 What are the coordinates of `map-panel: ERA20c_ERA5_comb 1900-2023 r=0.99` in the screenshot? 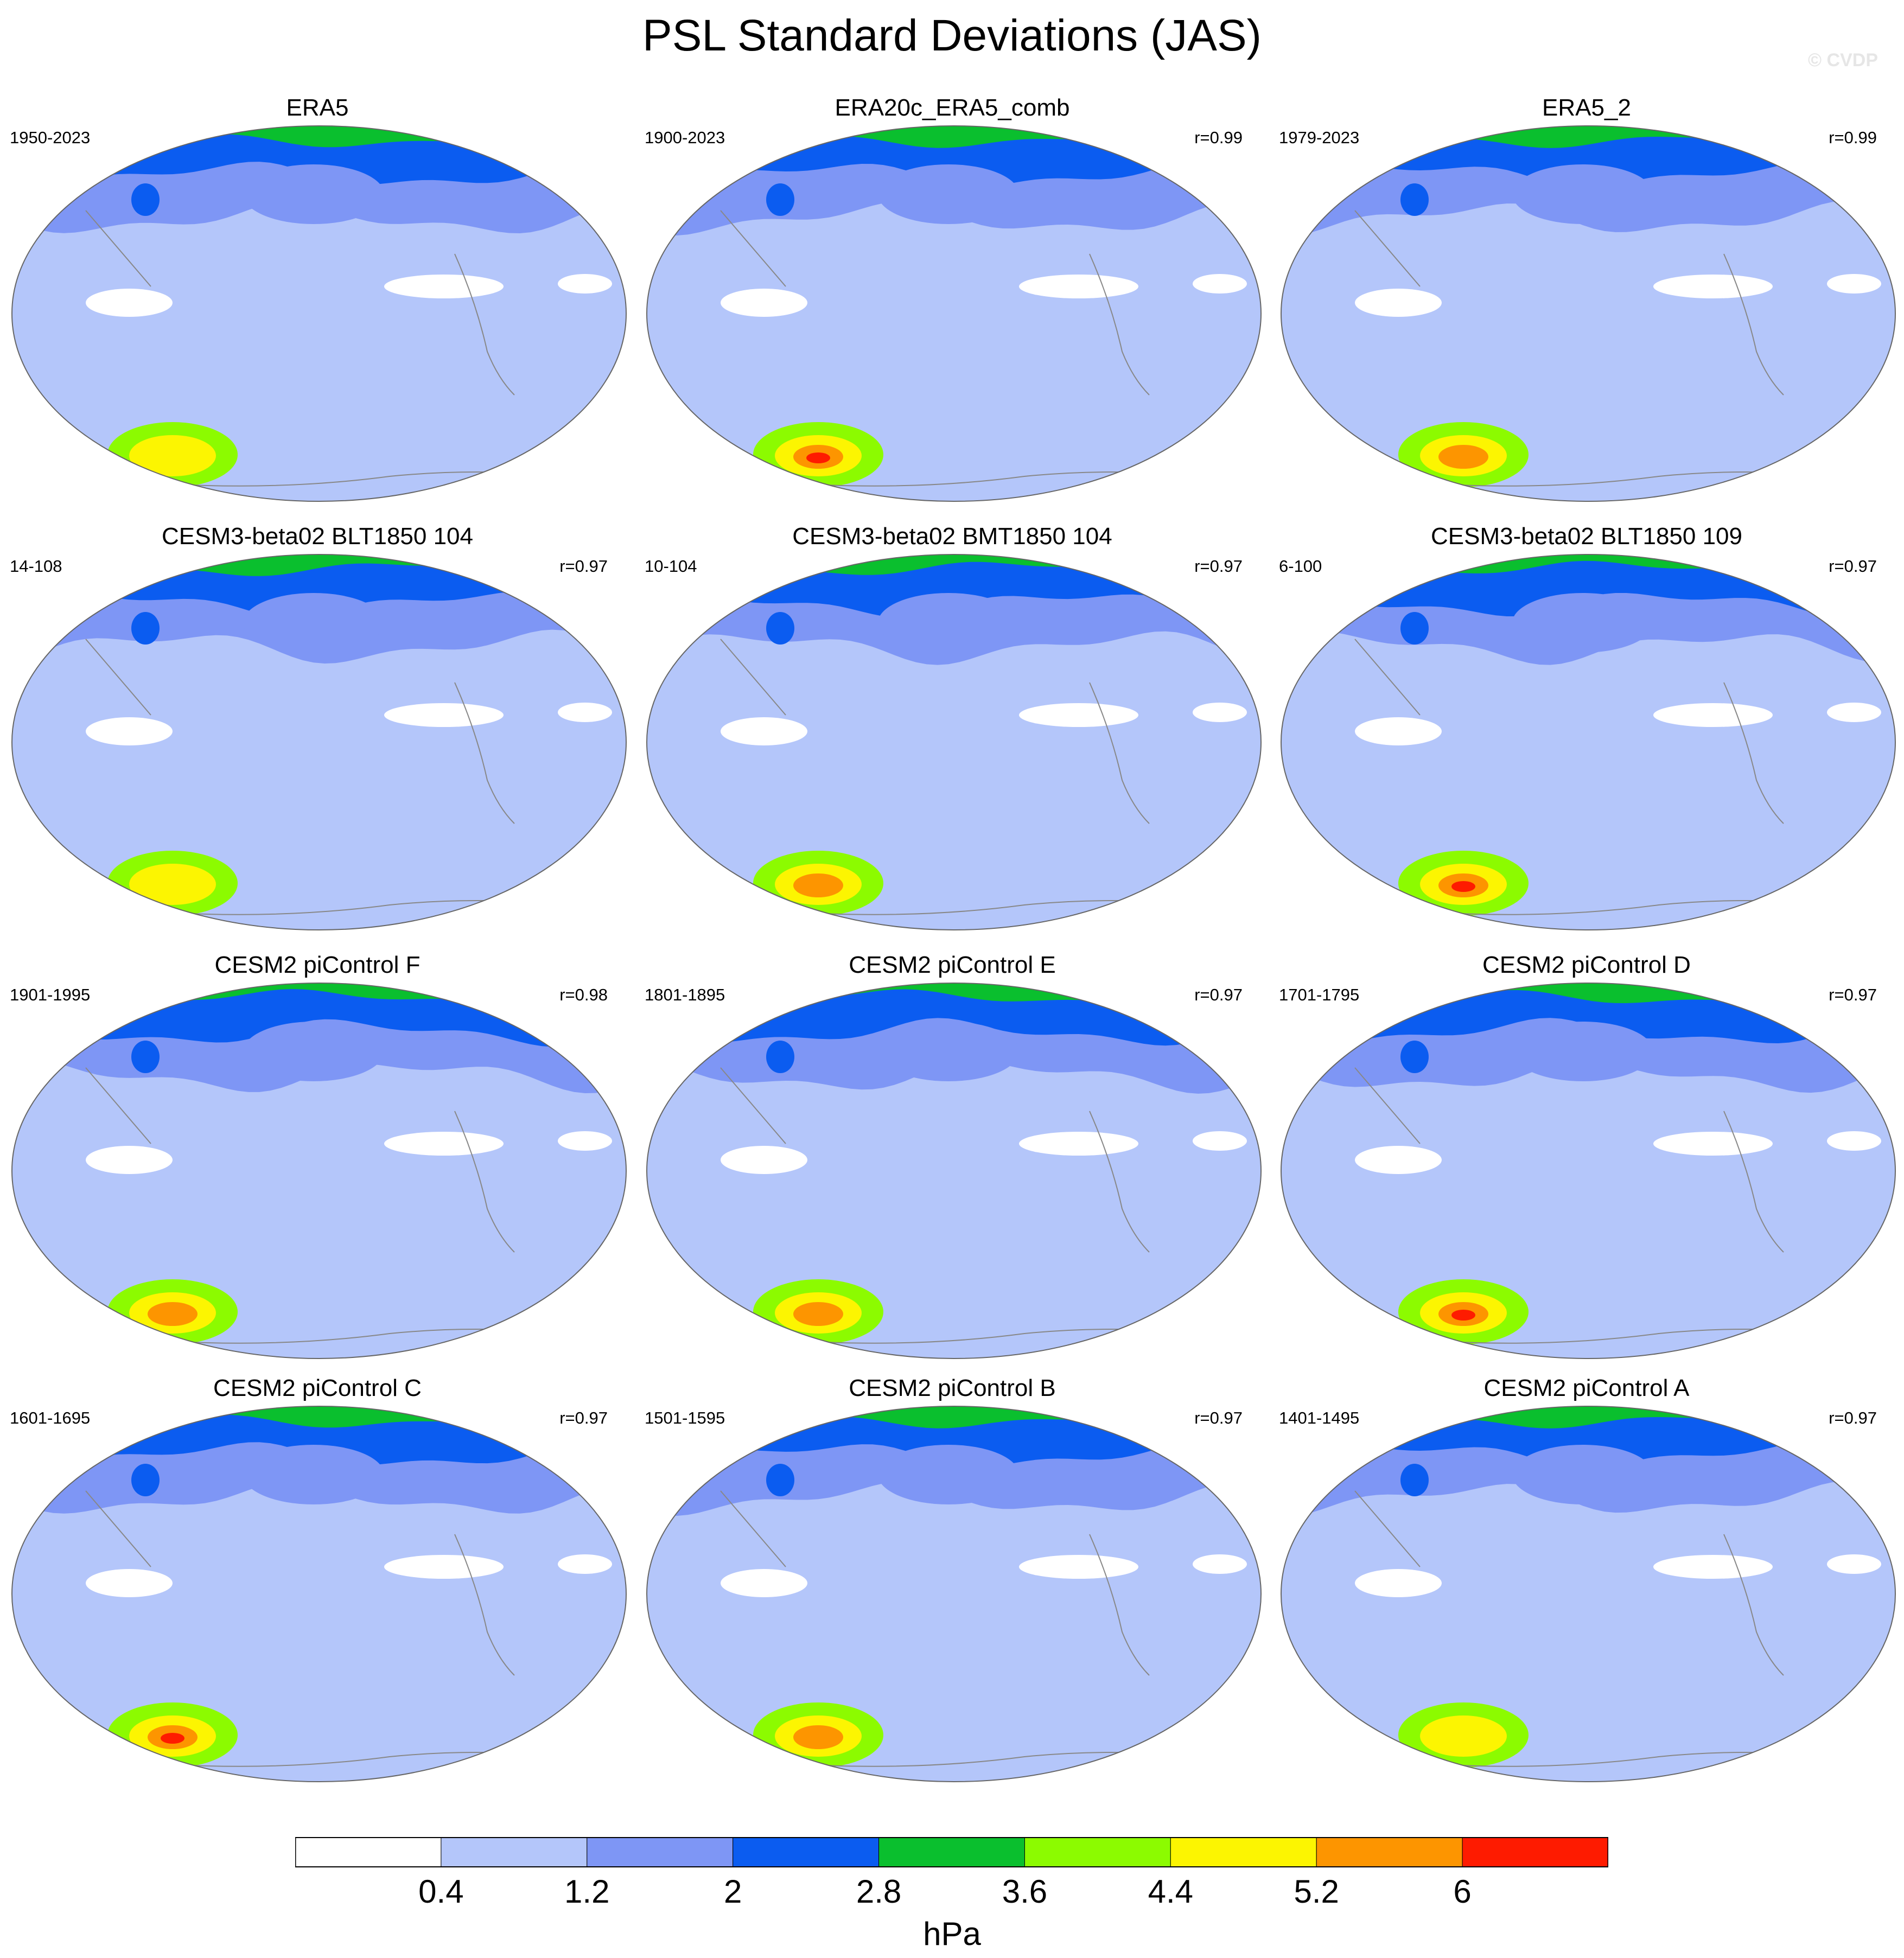 It's located at (952, 307).